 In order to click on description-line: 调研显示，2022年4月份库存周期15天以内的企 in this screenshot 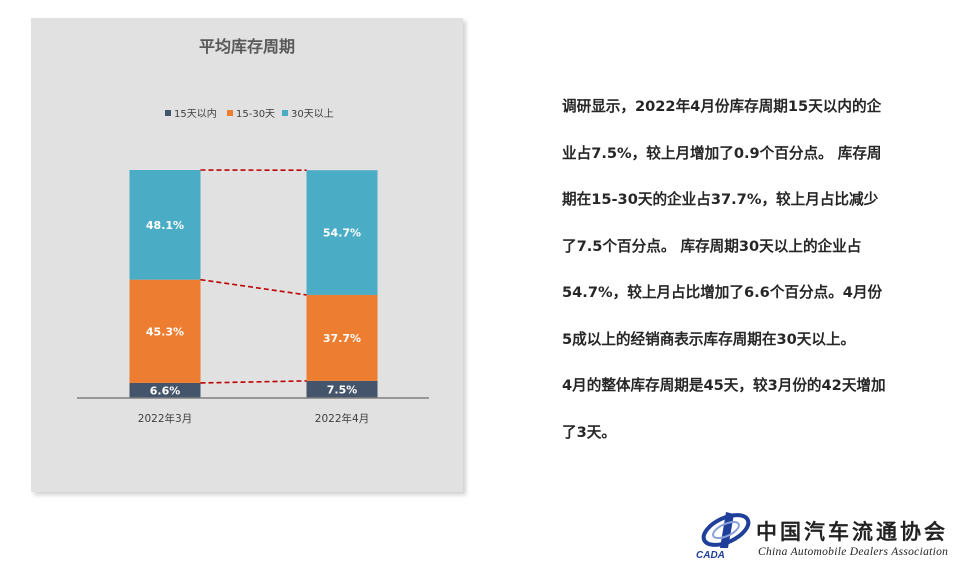, I will do `click(722, 106)`.